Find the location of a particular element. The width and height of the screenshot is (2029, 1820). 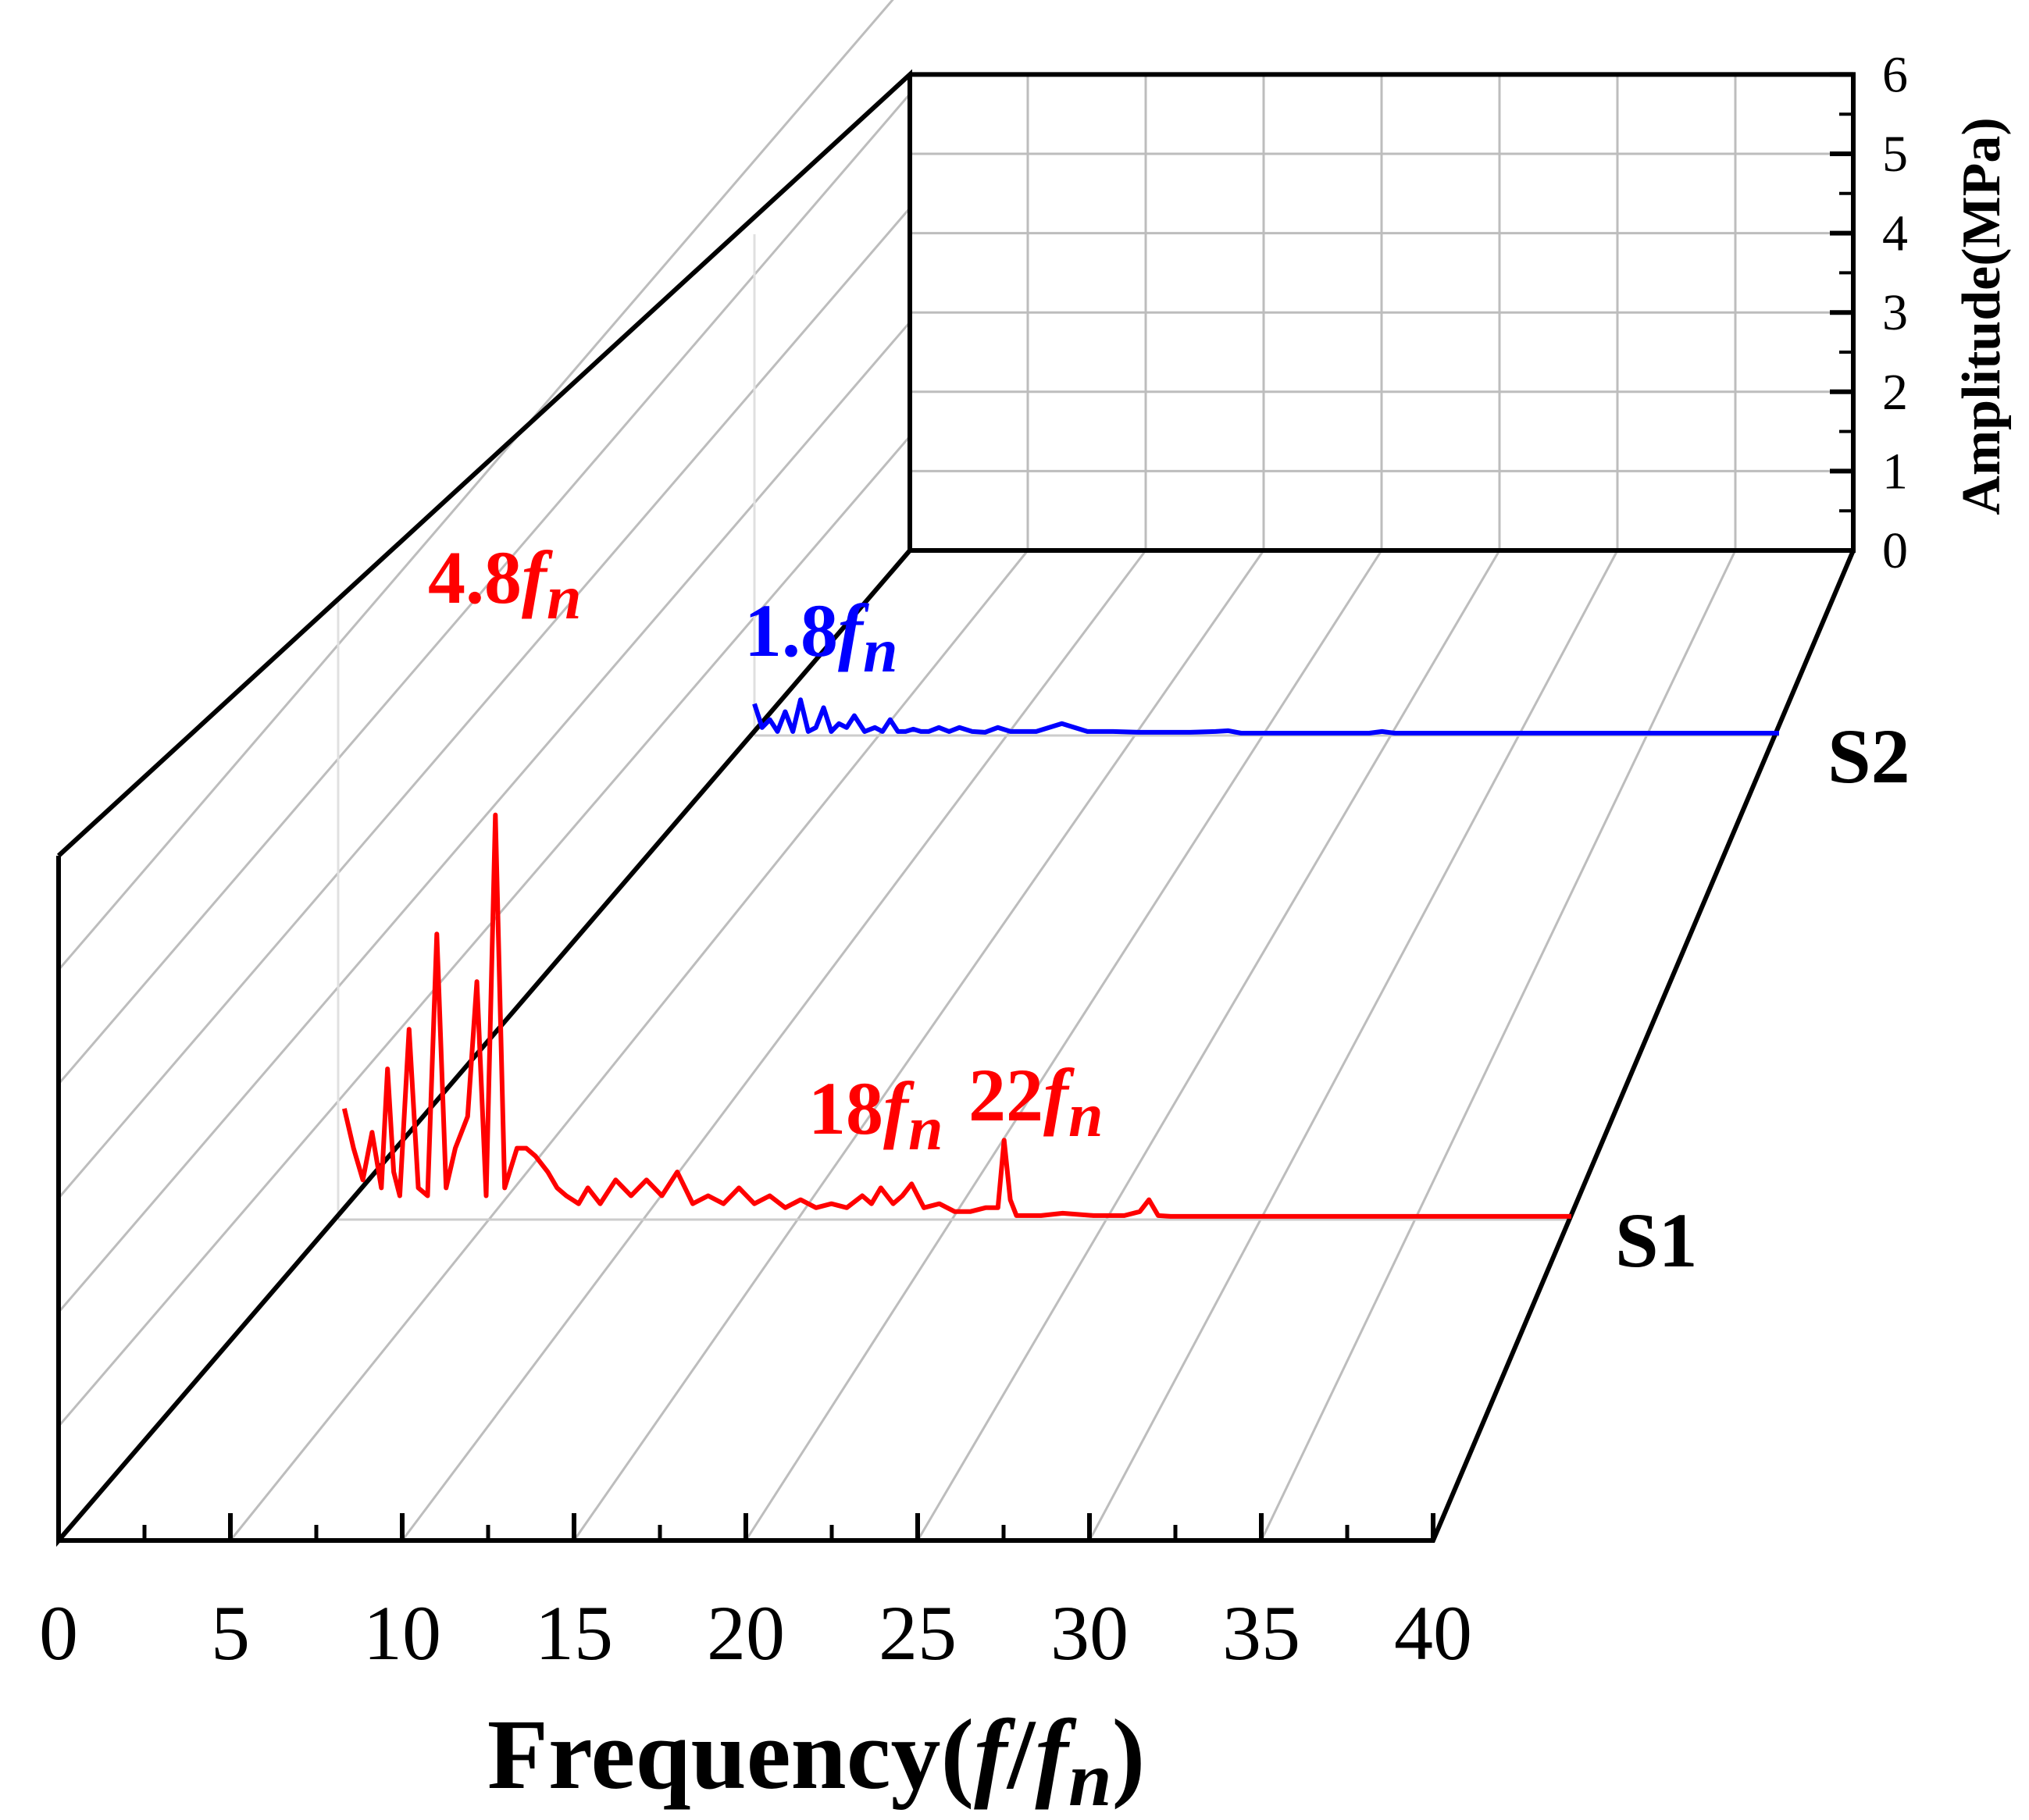

z-tick-label: 3 is located at coordinates (1895, 312).